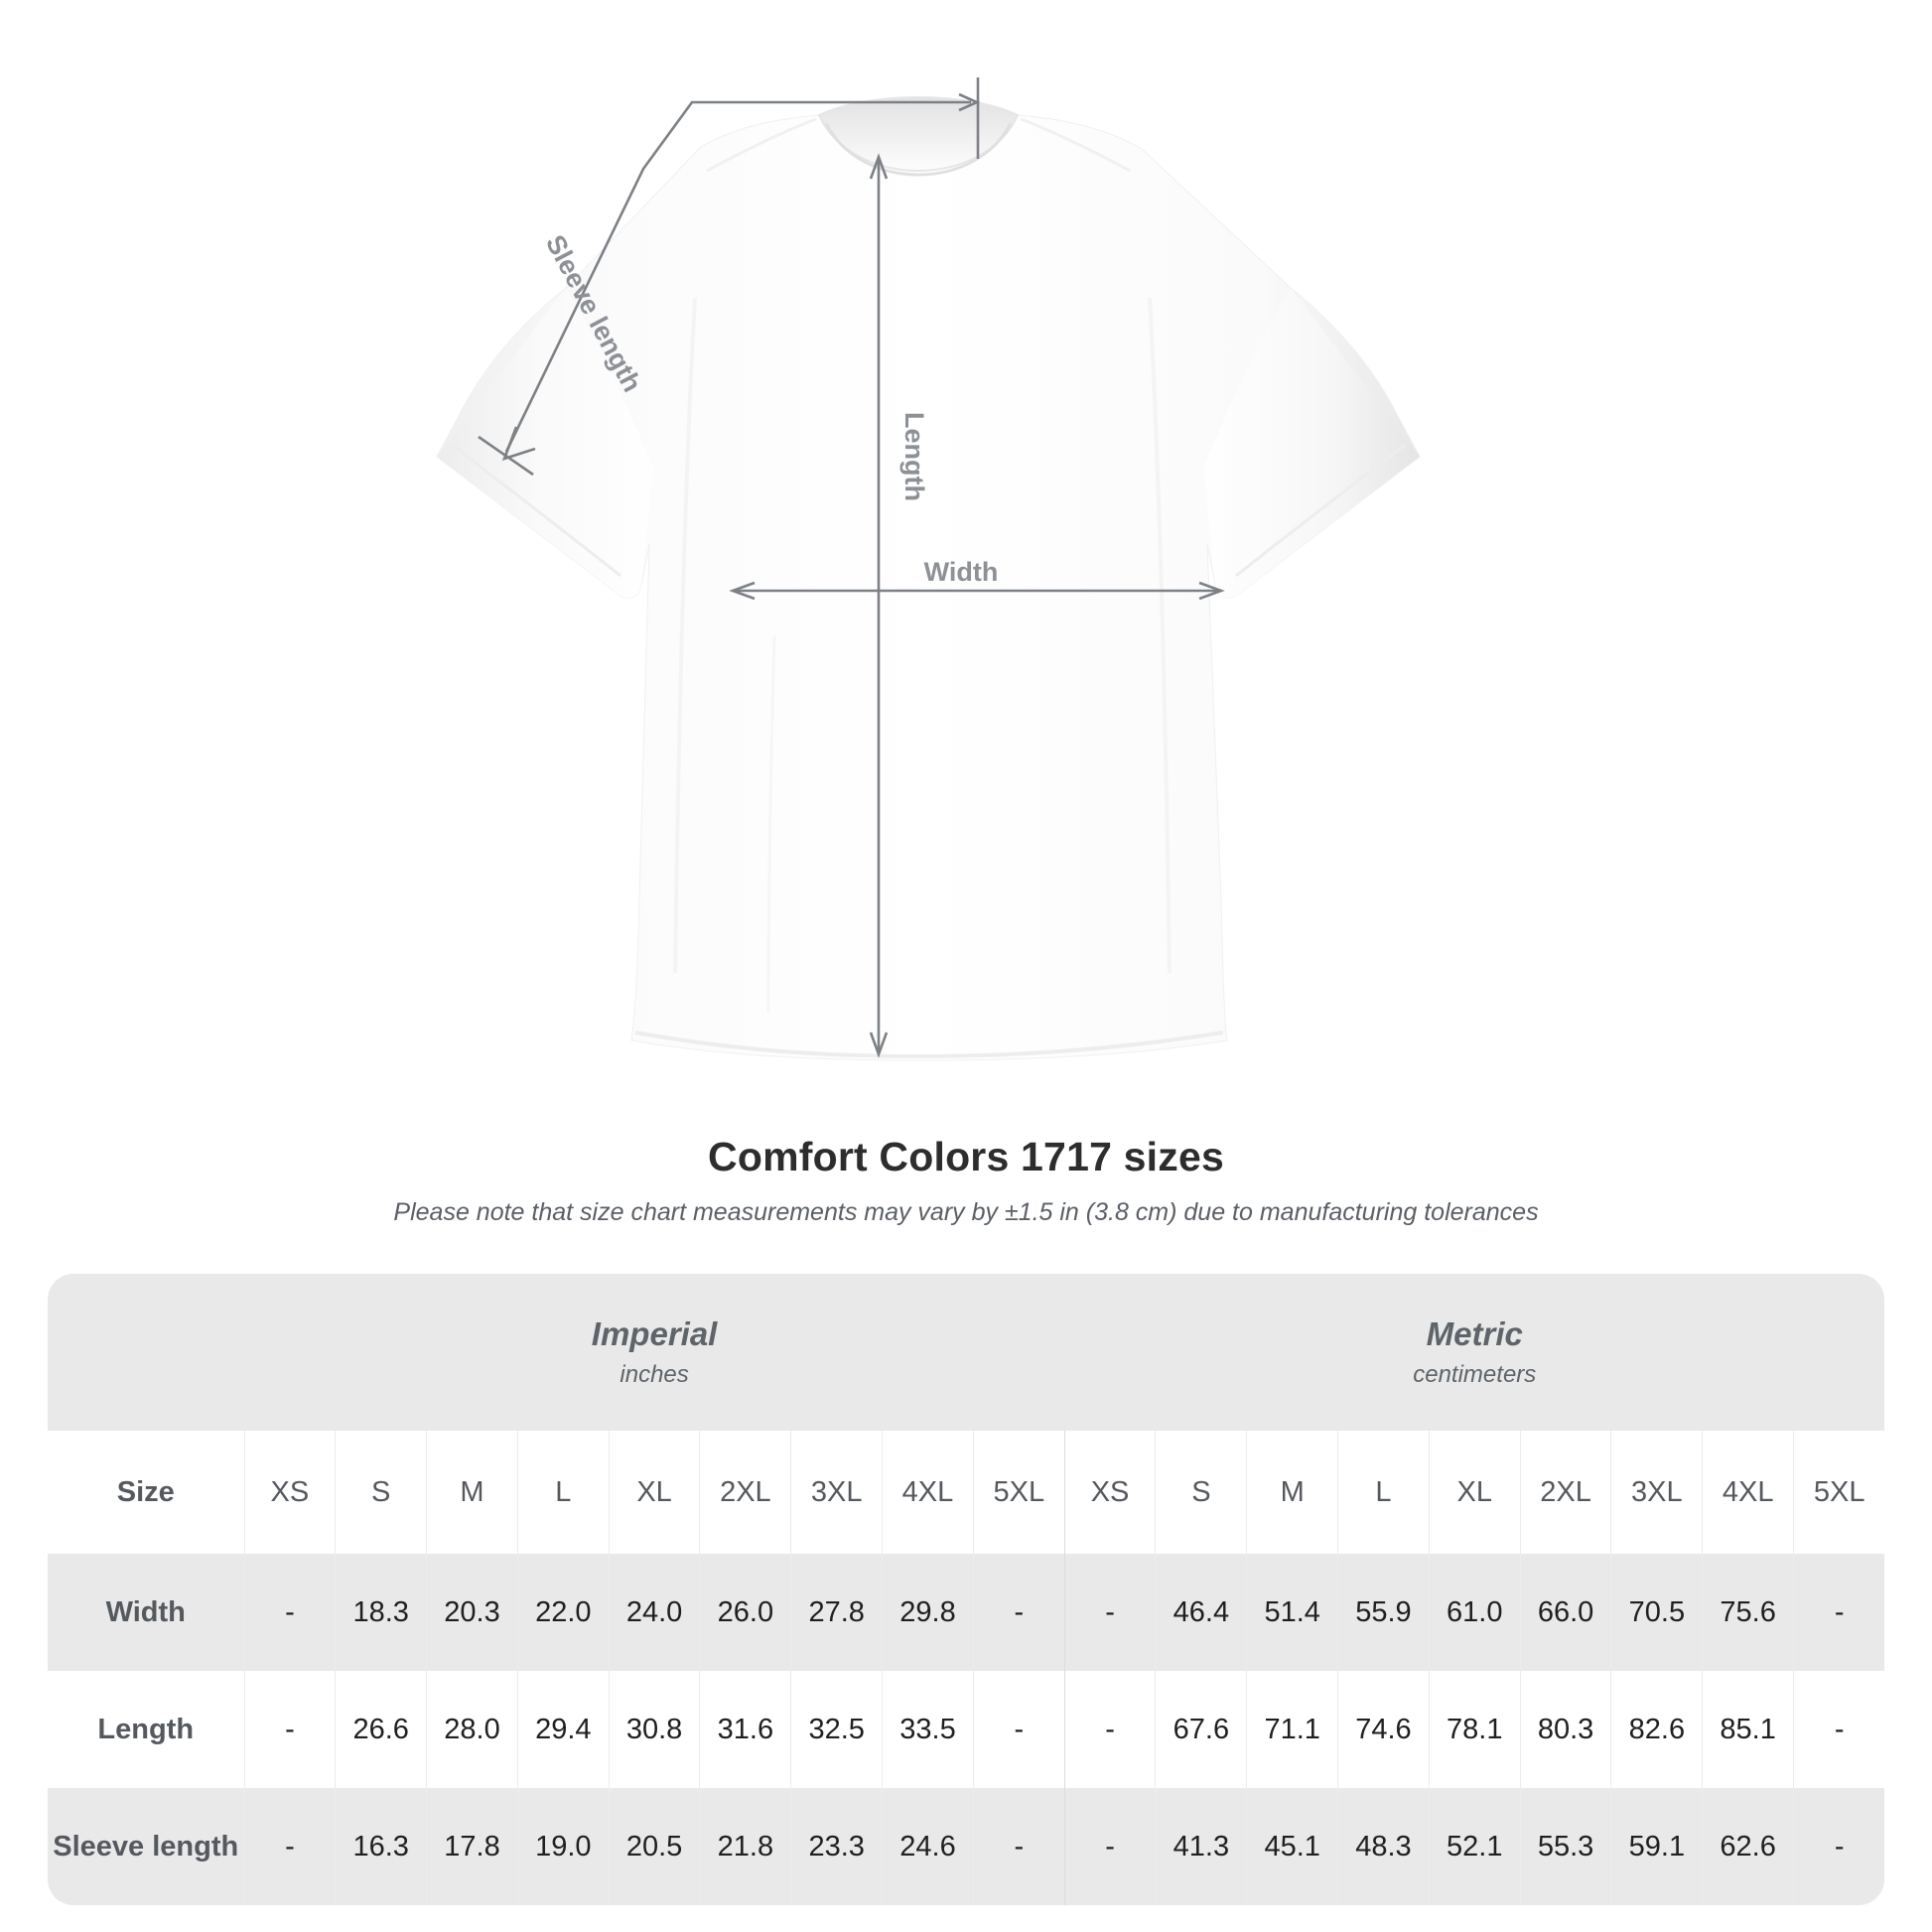 The width and height of the screenshot is (1932, 1932). Describe the element at coordinates (563, 1847) in the screenshot. I see `cell-sleeve-imp-l: 19.0` at that location.